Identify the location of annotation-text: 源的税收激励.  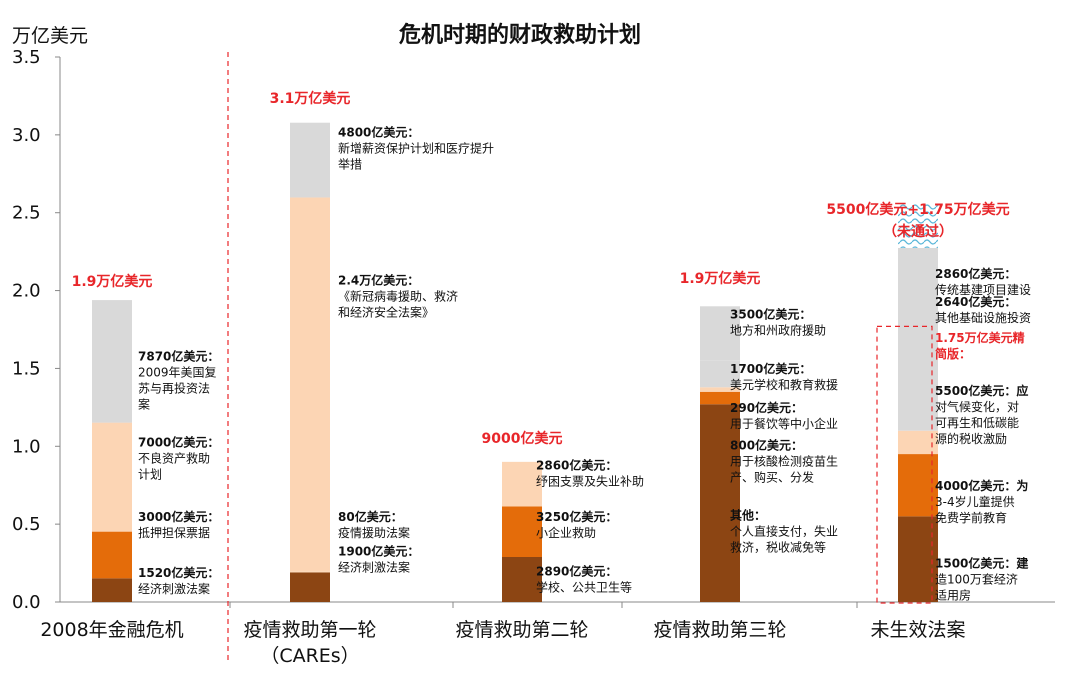
(971, 438).